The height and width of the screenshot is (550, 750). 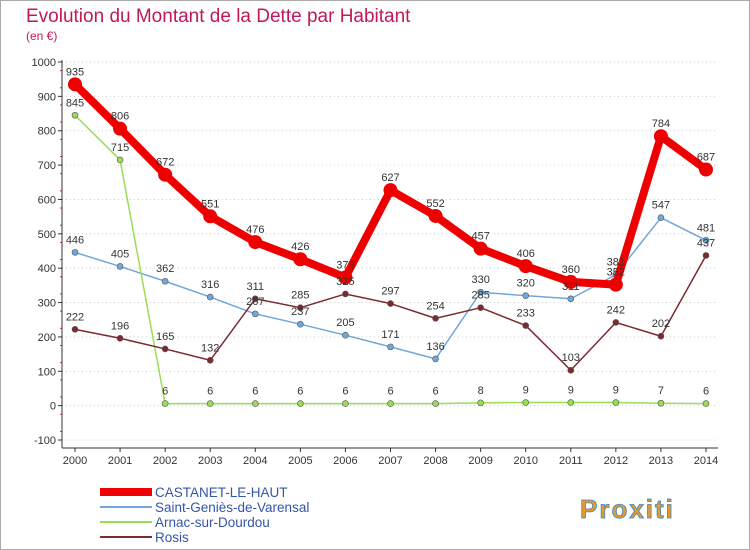 What do you see at coordinates (616, 263) in the screenshot?
I see `data-label: 381` at bounding box center [616, 263].